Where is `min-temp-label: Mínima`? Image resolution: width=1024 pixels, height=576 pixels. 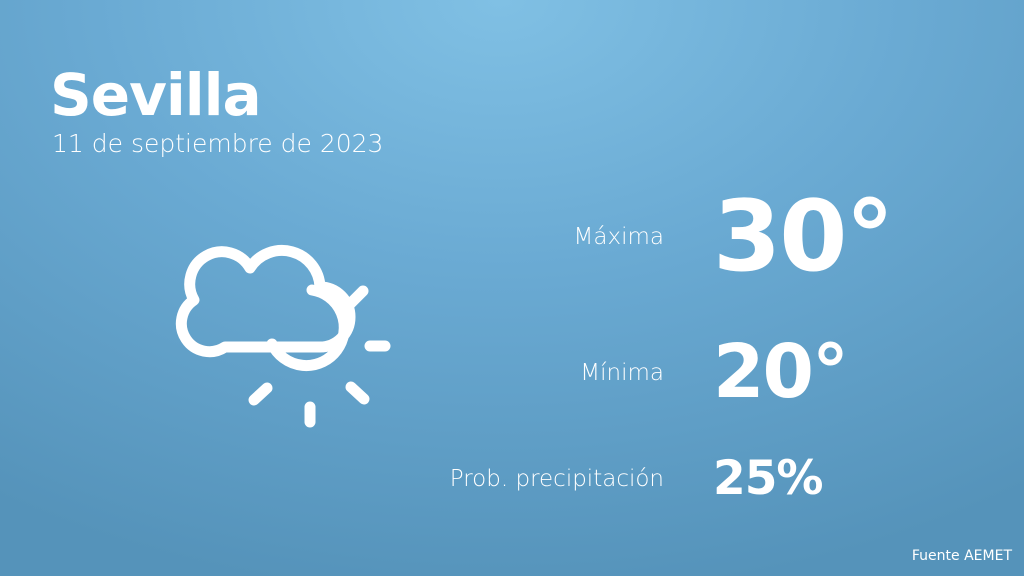 min-temp-label: Mínima is located at coordinates (622, 373).